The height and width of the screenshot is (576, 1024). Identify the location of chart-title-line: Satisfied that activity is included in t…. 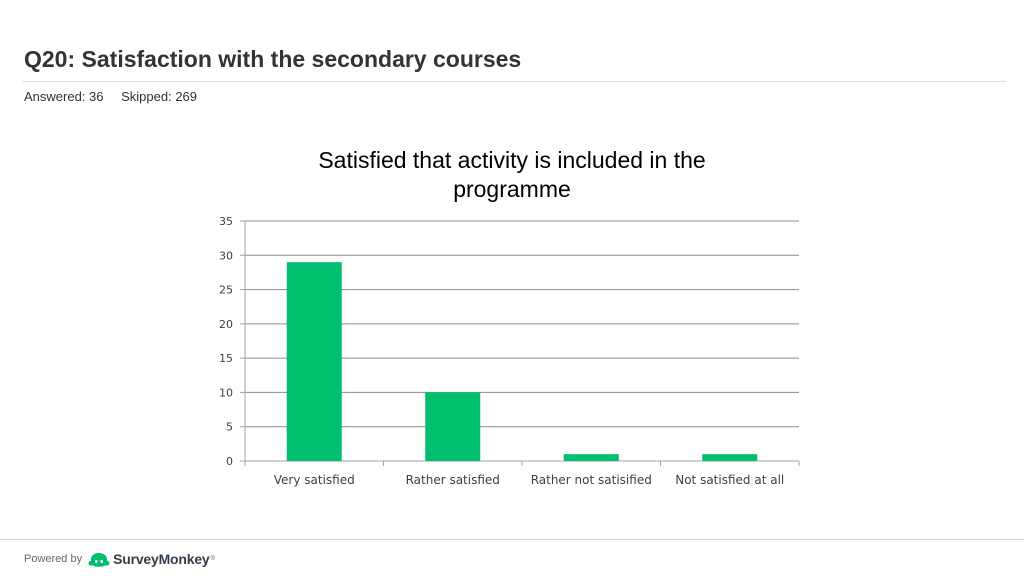
(511, 160).